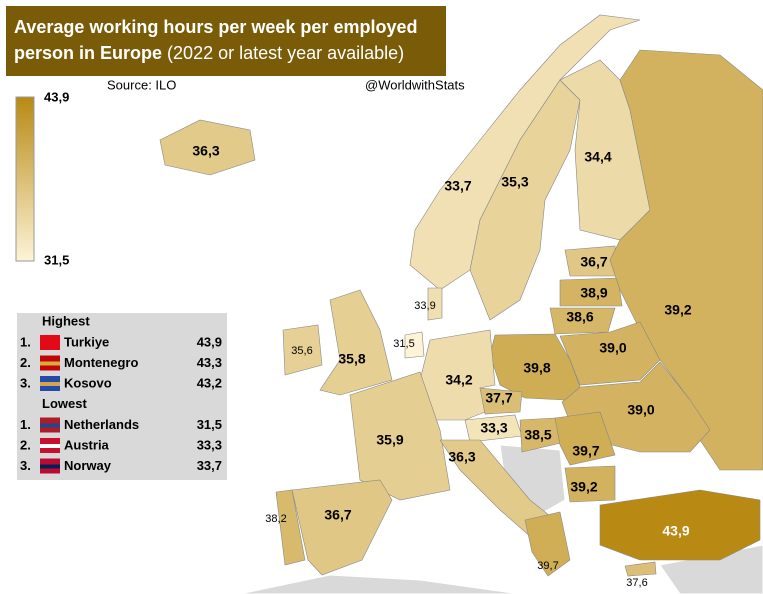 Image resolution: width=763 pixels, height=594 pixels. I want to click on country-name: Austria, so click(87, 444).